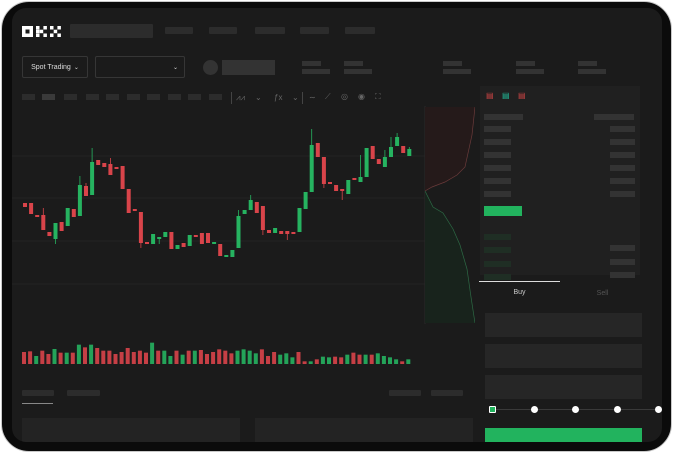 This screenshot has height=453, width=673. Describe the element at coordinates (344, 96) in the screenshot. I see `camera-icon: ◎` at that location.